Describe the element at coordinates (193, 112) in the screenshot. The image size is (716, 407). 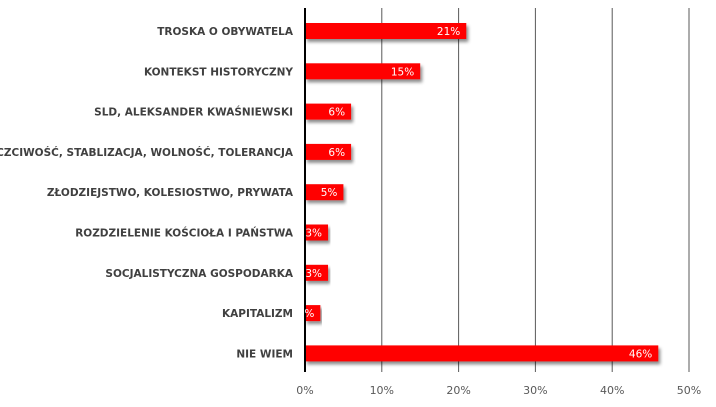
I see `category-label: SLD, ALEKSANDER KWAŚNIEWSKI` at that location.